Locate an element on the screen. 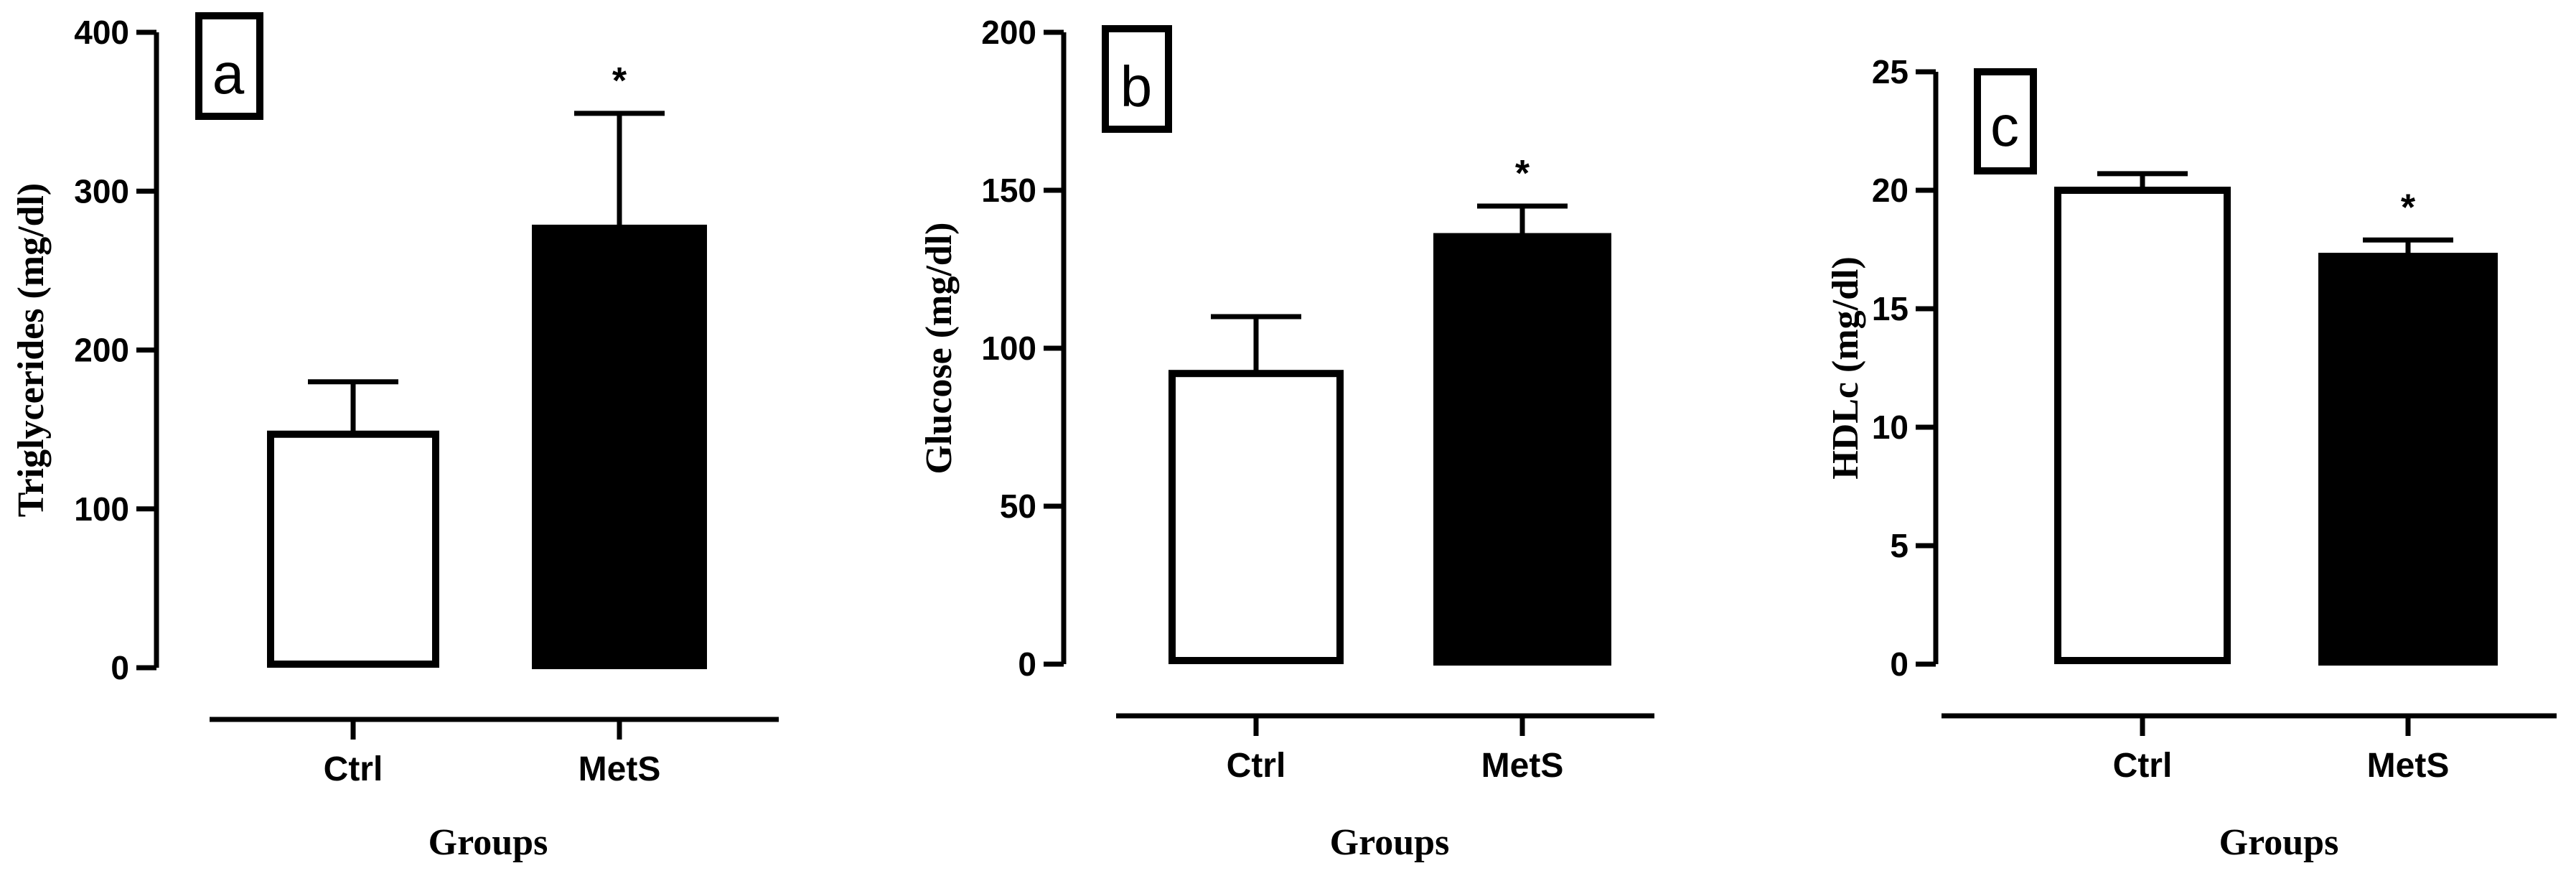 This screenshot has height=886, width=2576. panel-label-box-b is located at coordinates (1137, 79).